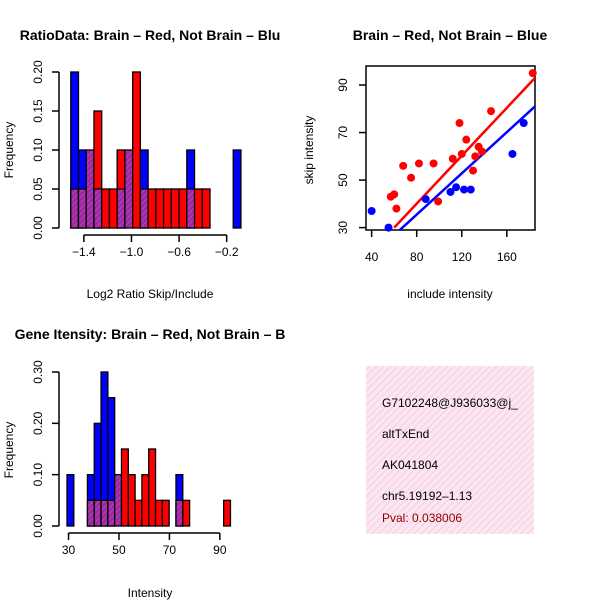 The image size is (600, 600). I want to click on scatter-xlabel: include intensity, so click(449, 294).